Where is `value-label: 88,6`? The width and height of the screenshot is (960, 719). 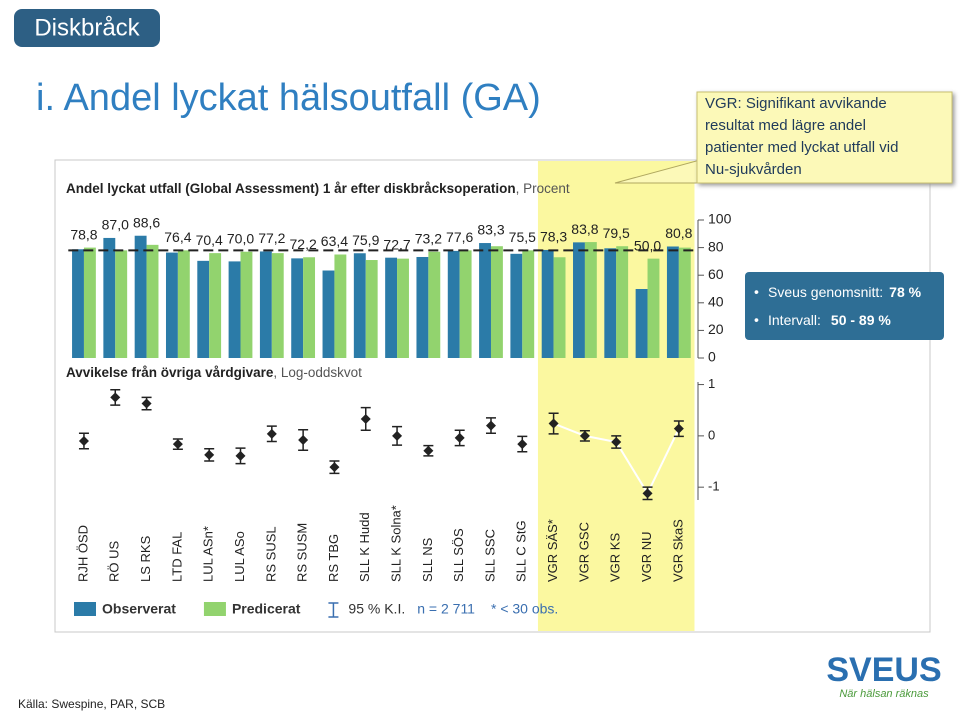 value-label: 88,6 is located at coordinates (146, 222).